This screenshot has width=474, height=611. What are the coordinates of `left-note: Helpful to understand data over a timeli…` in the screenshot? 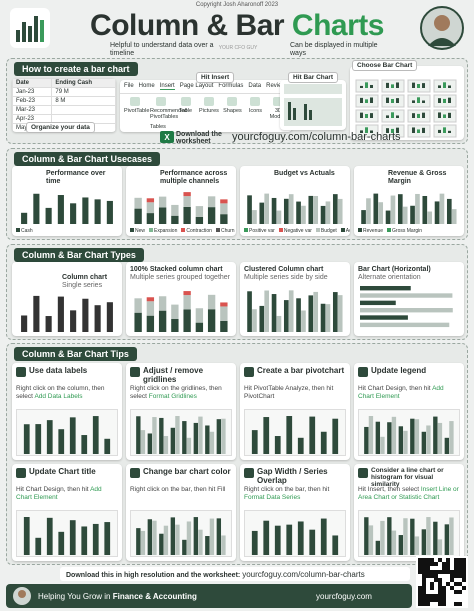 It's located at (162, 49).